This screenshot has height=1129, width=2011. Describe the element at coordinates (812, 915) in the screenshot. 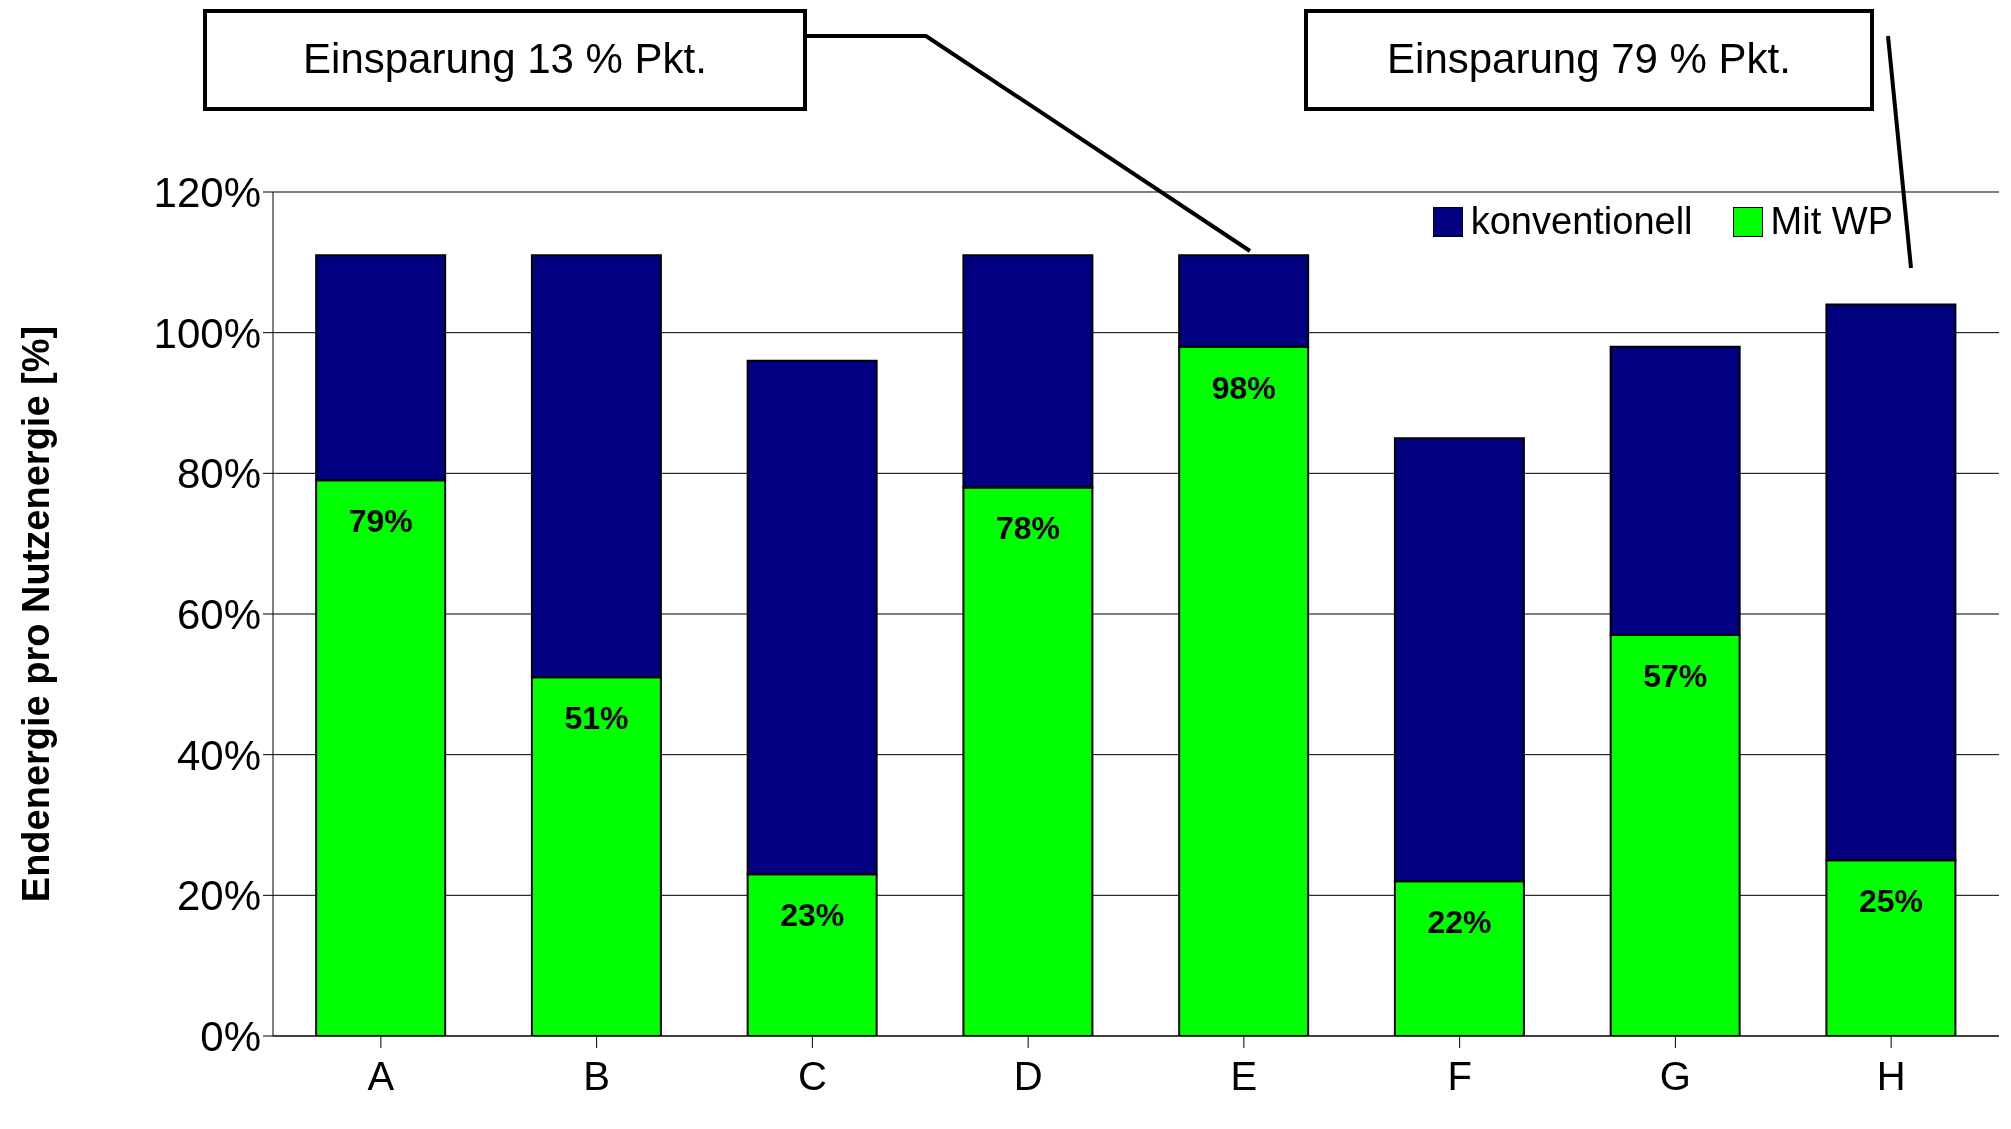

I see `data-label: 23%` at that location.